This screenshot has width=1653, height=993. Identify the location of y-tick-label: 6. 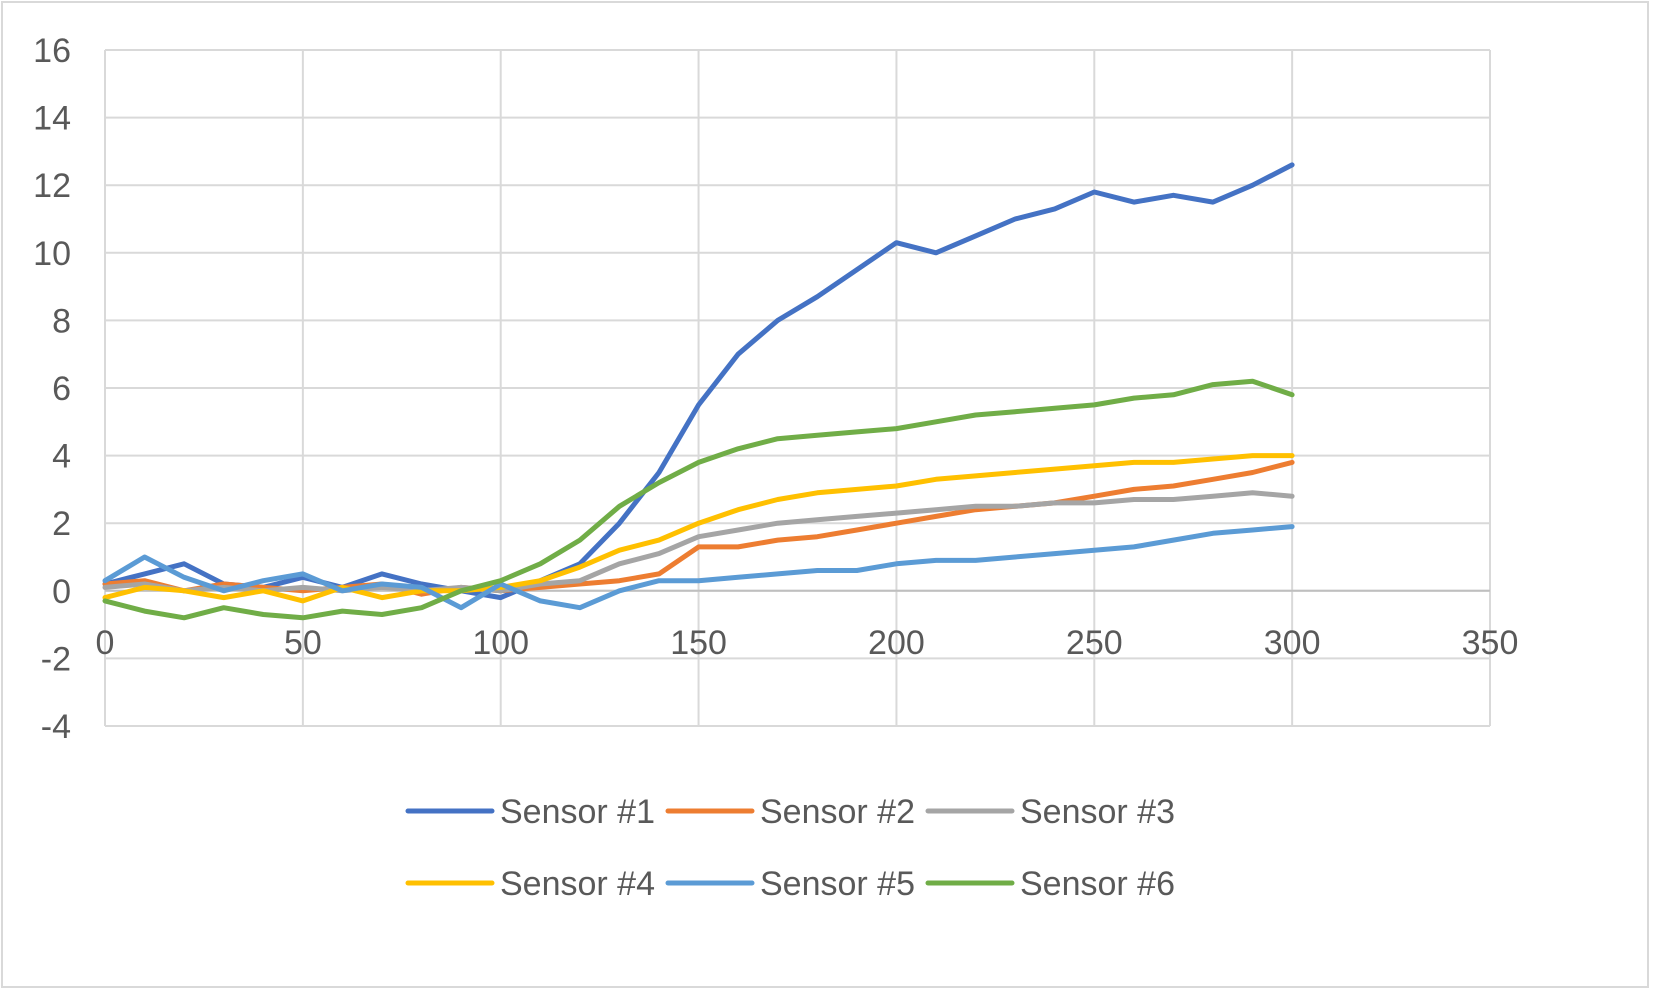
(61, 389).